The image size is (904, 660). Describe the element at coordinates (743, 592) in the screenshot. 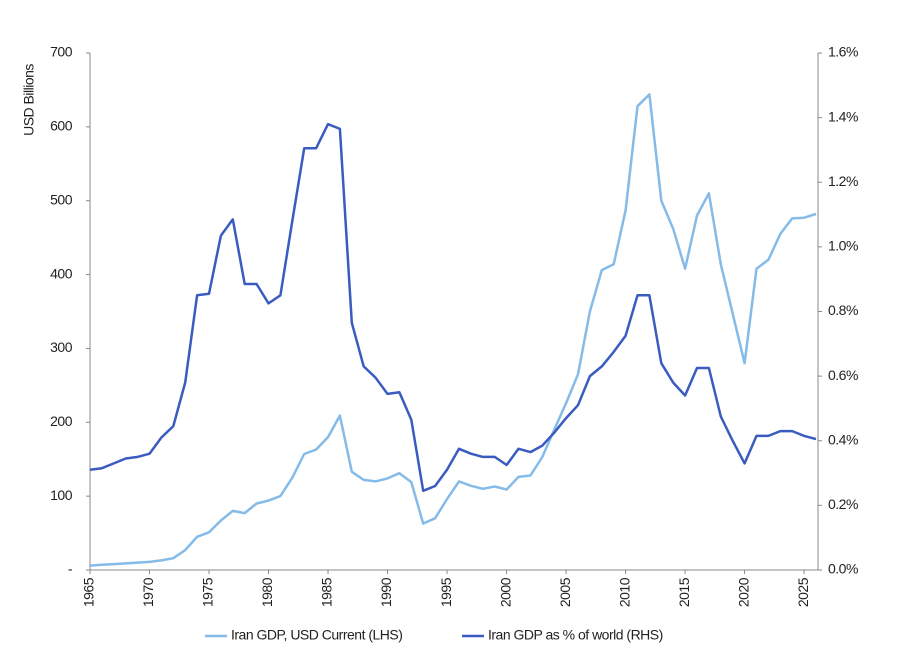

I see `x-tick-label: 2020` at that location.